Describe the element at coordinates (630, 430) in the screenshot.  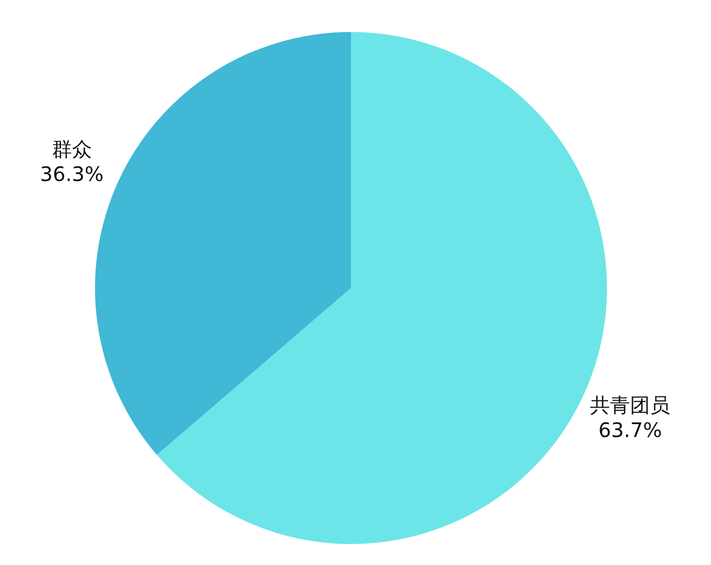
I see `data-label: 63.7%` at that location.